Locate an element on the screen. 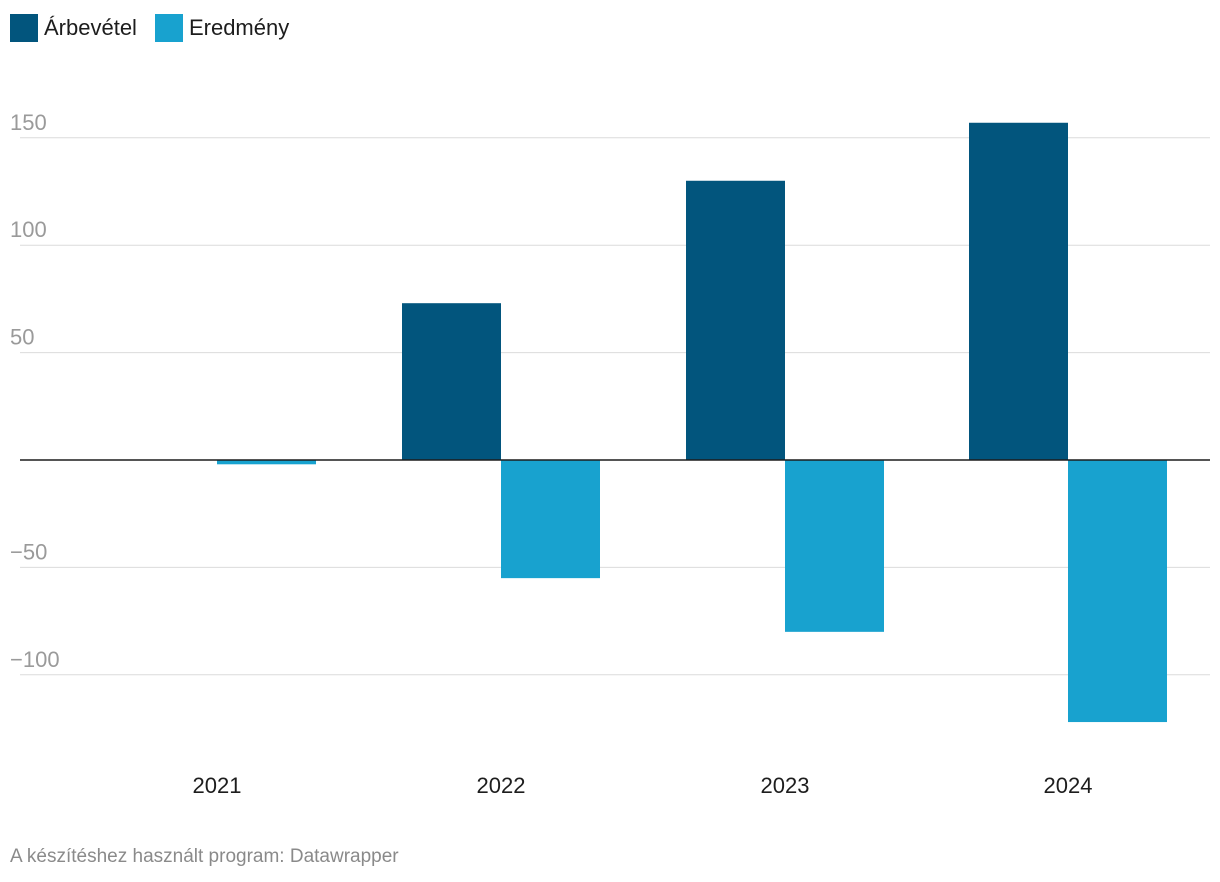 This screenshot has height=882, width=1220. bar--rbev-tel-2022 is located at coordinates (451, 381).